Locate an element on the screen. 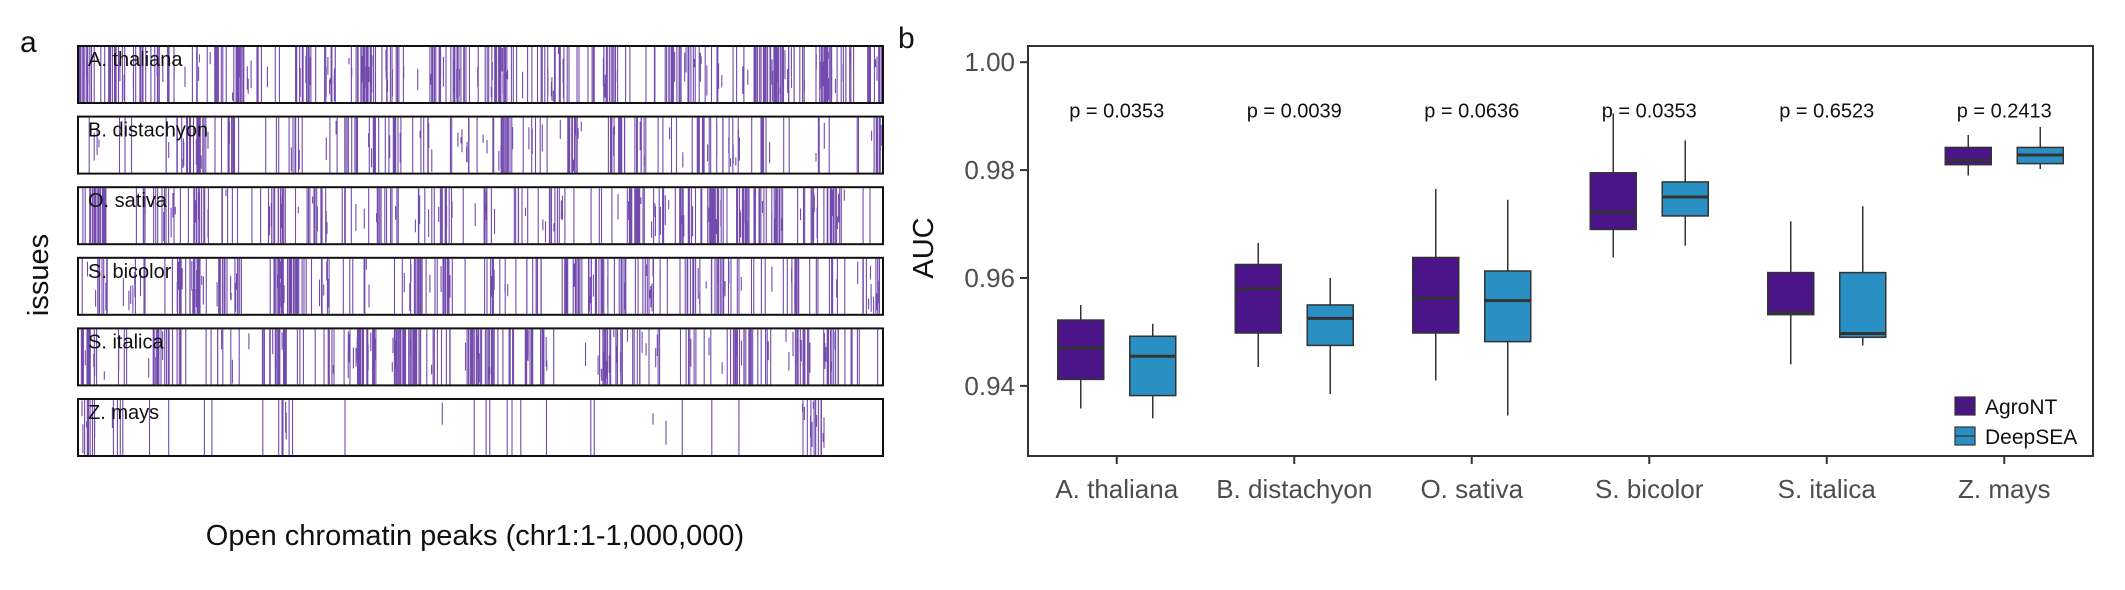 The image size is (2125, 590). y-tick-label: 1.00 is located at coordinates (989, 62).